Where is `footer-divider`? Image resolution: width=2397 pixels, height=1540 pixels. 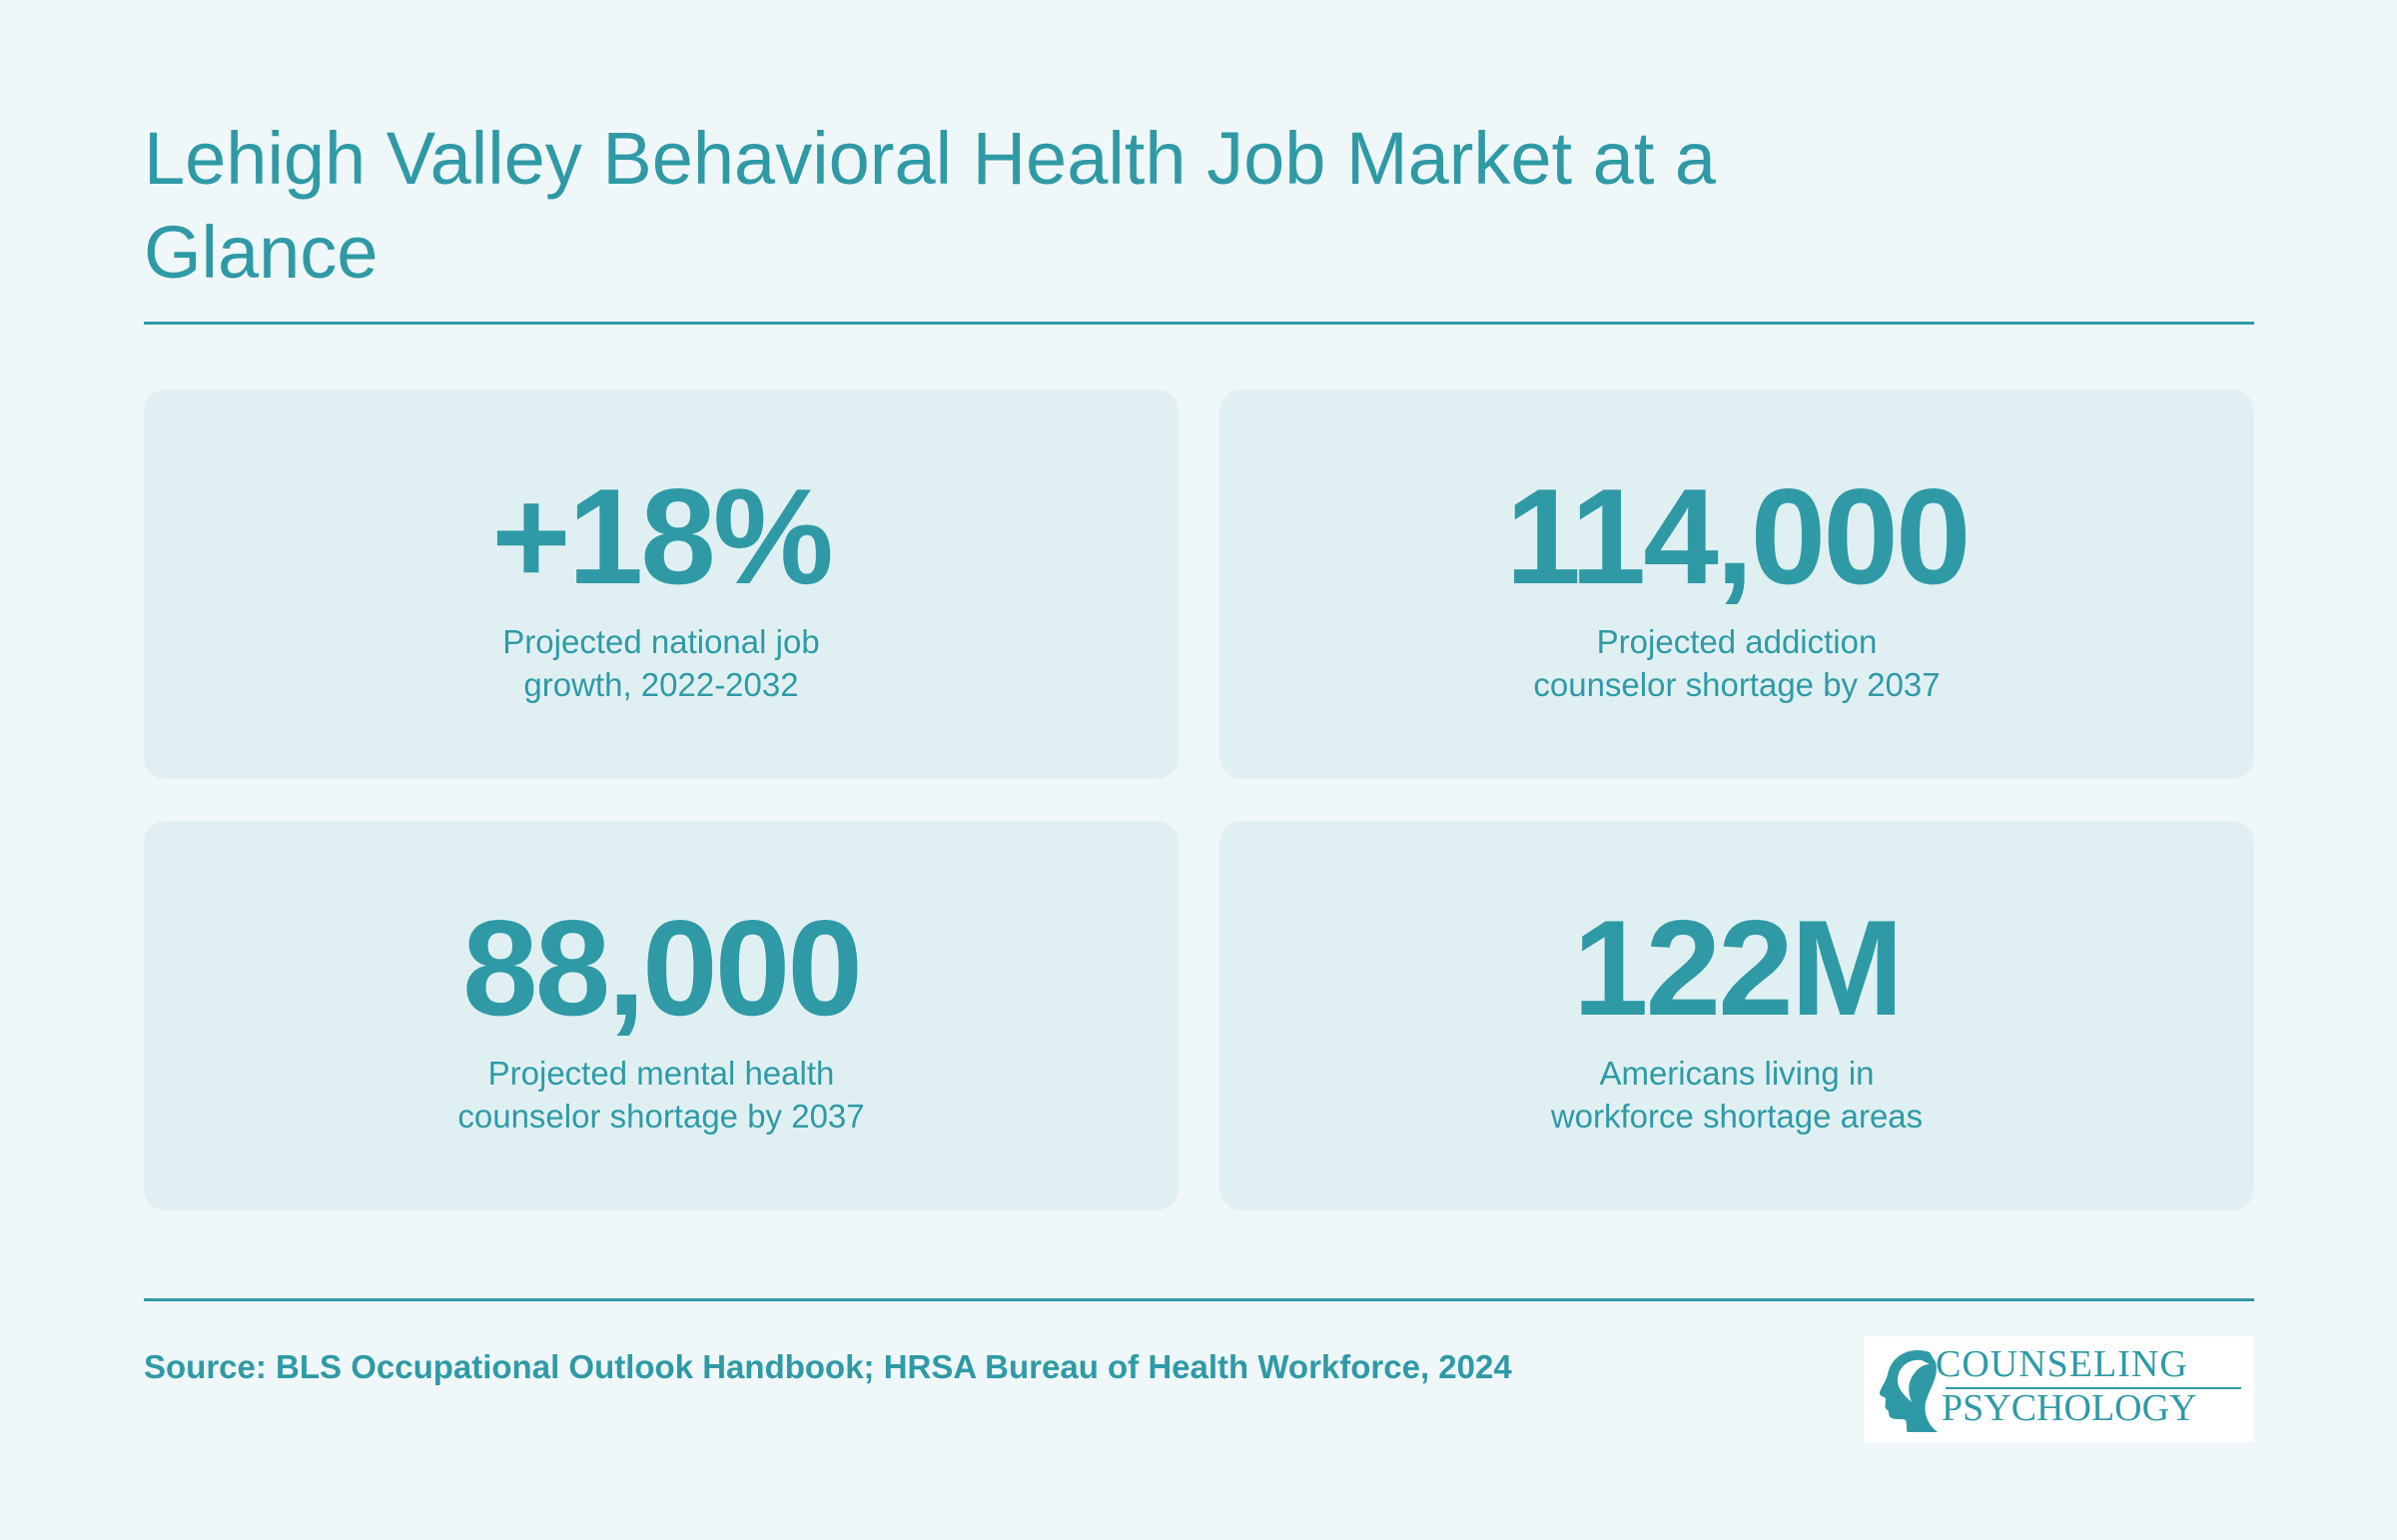
footer-divider is located at coordinates (1199, 1300).